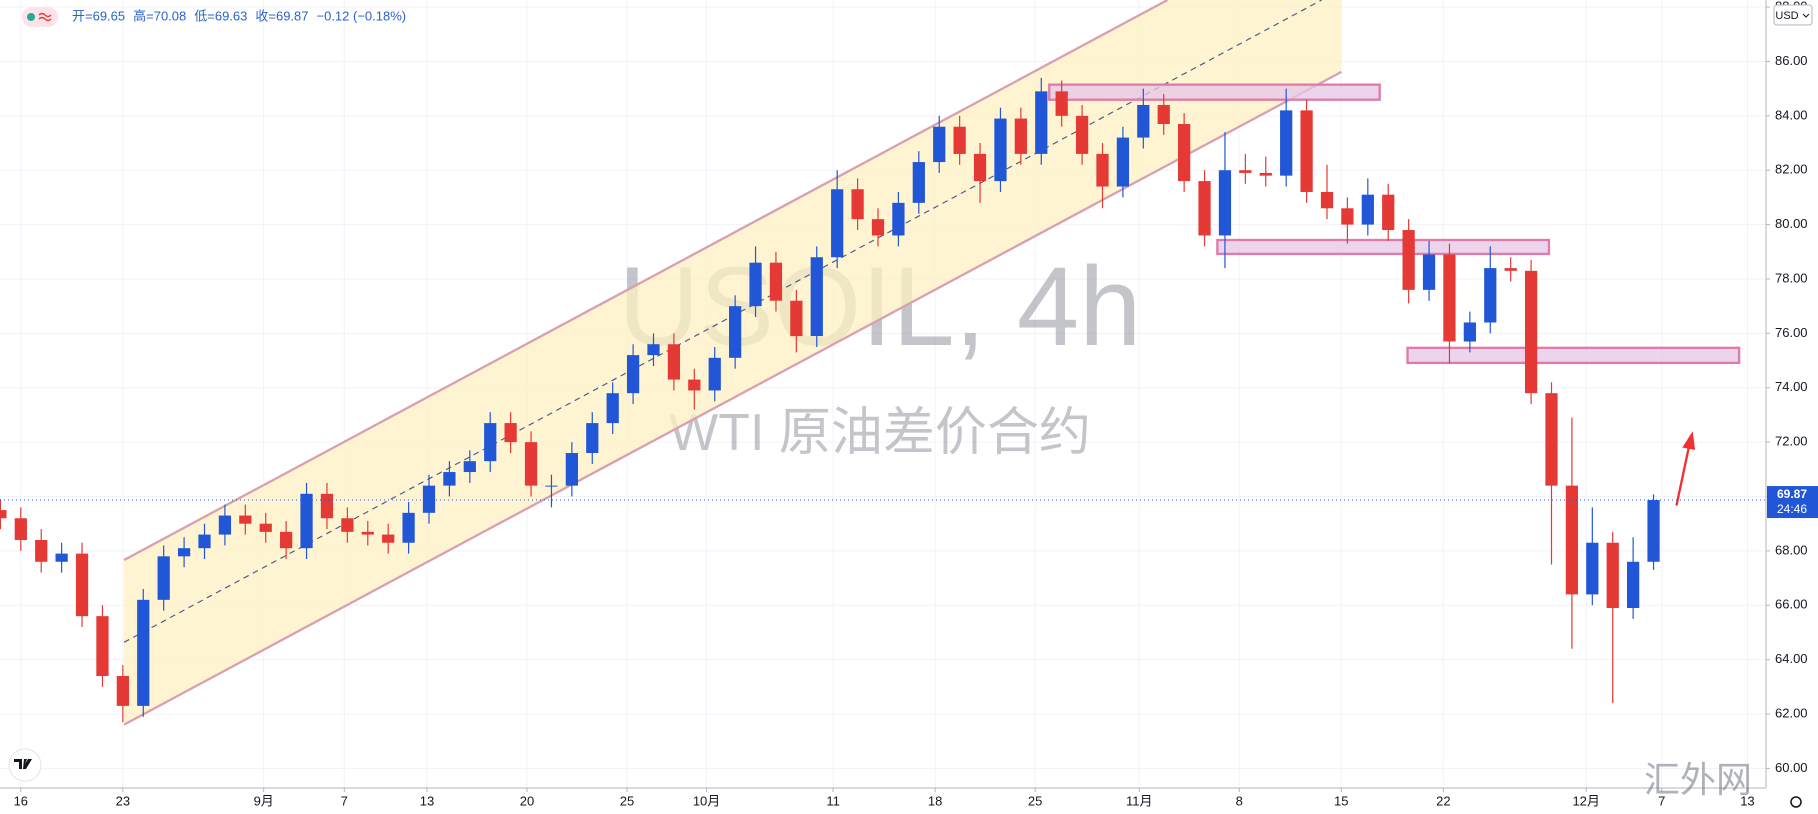  Describe the element at coordinates (1792, 407) in the screenshot. I see `price-axis-bg` at that location.